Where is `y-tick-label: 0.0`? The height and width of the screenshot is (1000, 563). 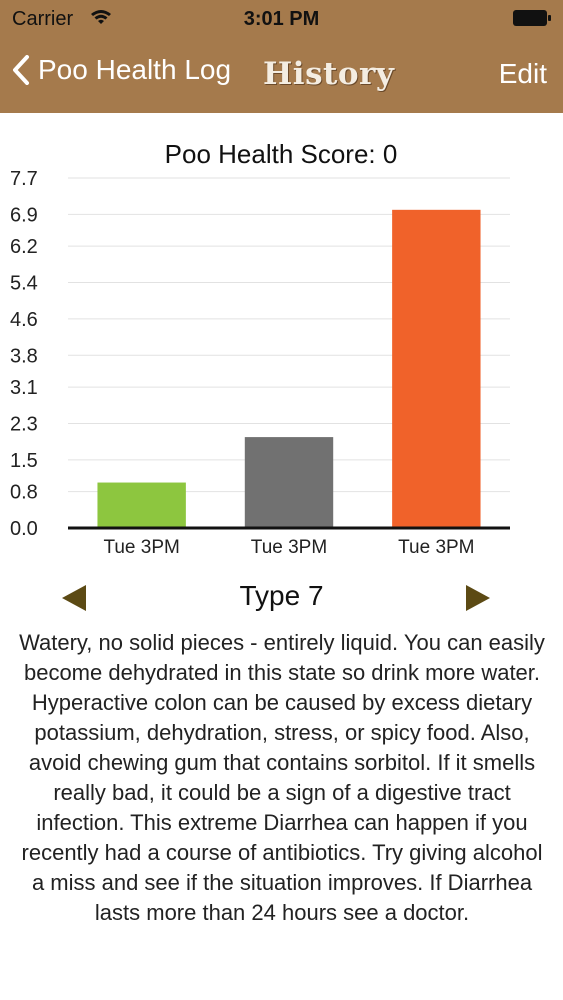
y-tick-label: 0.0 is located at coordinates (24, 529).